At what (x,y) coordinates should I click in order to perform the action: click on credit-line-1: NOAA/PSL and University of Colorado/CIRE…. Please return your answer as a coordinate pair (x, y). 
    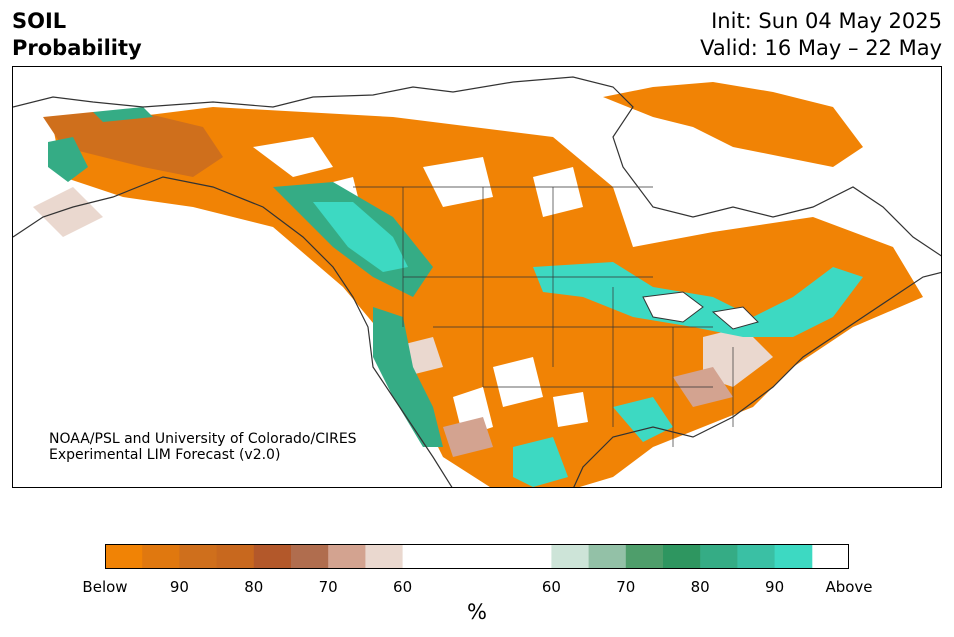
    Looking at the image, I should click on (203, 439).